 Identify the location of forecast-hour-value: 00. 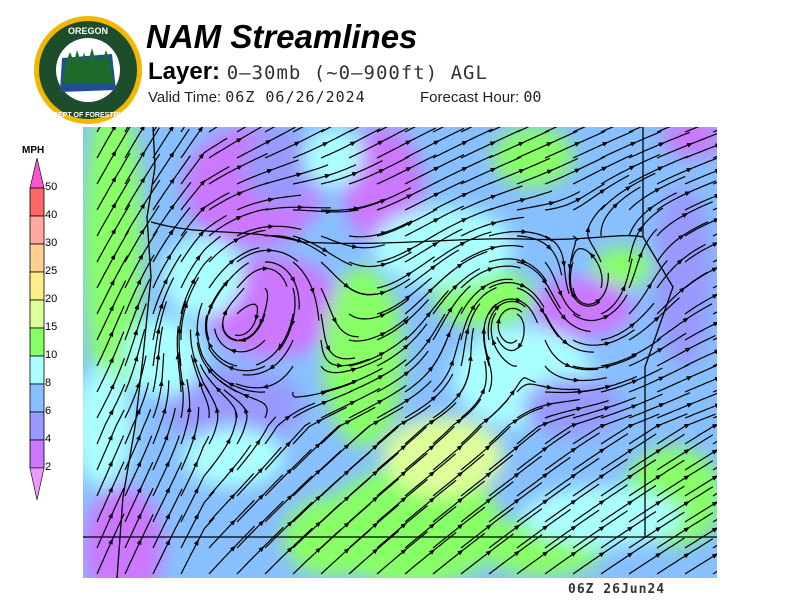
(532, 97).